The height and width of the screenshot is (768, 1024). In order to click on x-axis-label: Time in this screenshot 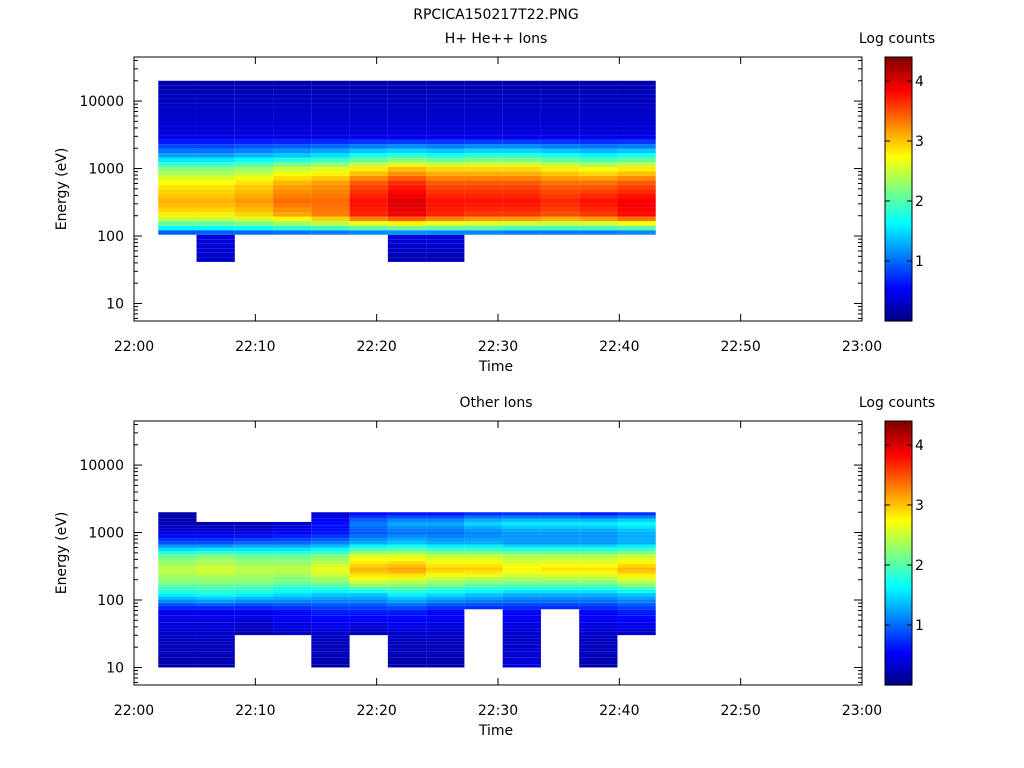, I will do `click(495, 731)`.